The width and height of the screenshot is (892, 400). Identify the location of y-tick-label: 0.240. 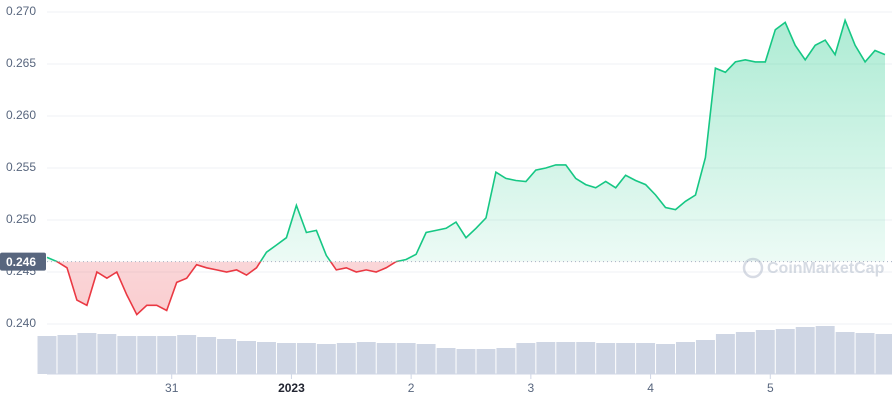
(21, 323).